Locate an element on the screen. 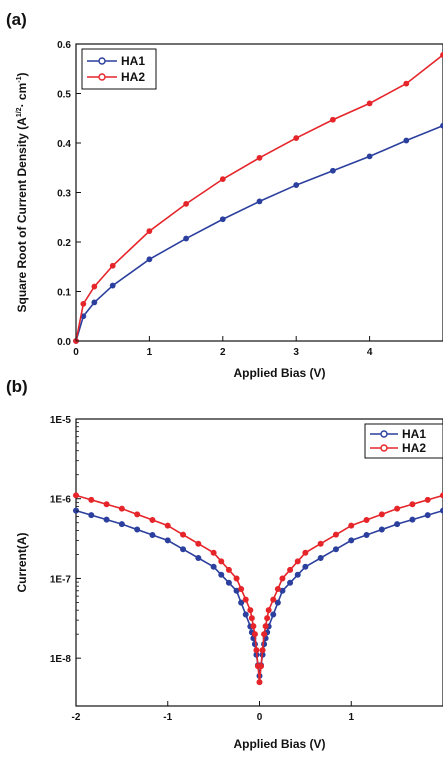  chart-a-x-tick-label: 1 is located at coordinates (150, 352).